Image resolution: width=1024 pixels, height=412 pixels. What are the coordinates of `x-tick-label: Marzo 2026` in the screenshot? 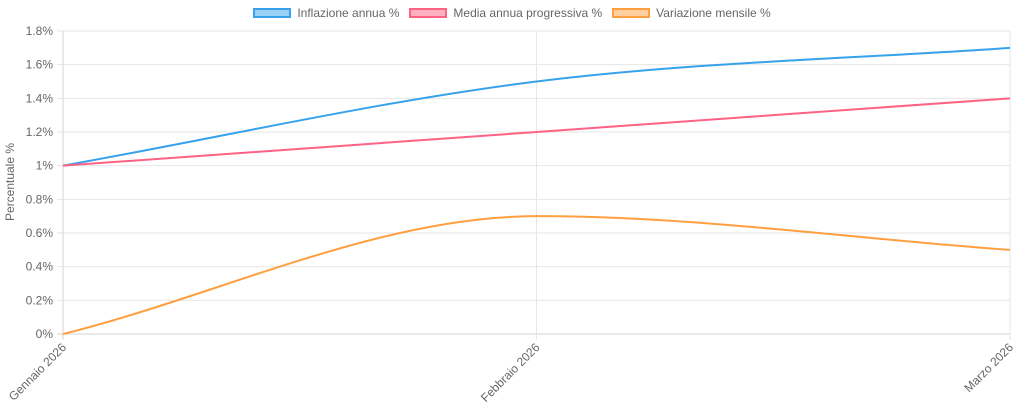 It's located at (988, 367).